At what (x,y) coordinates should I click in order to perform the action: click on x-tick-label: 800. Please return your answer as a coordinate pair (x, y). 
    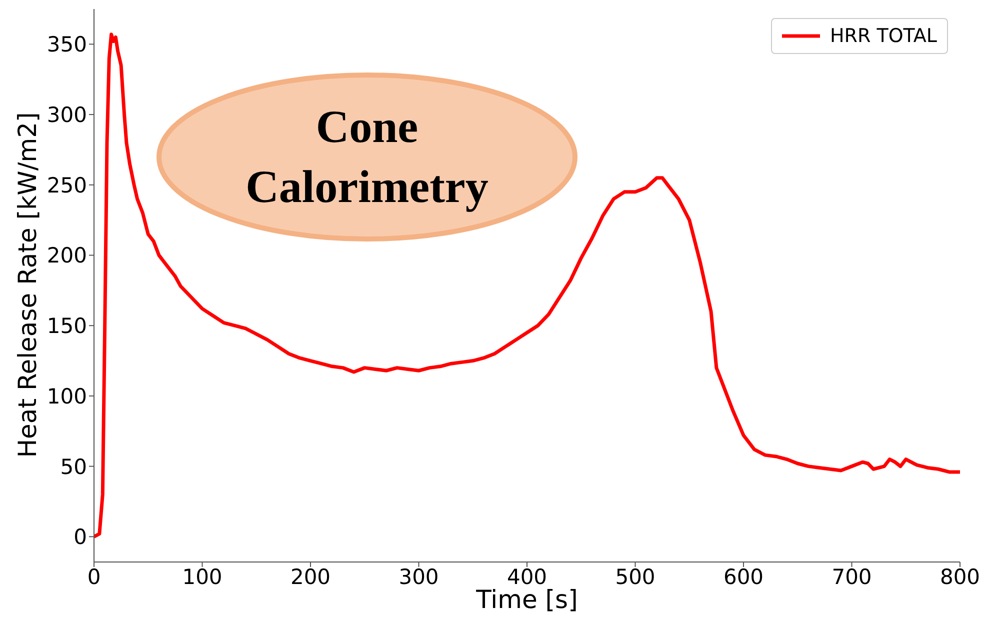
    Looking at the image, I should click on (960, 576).